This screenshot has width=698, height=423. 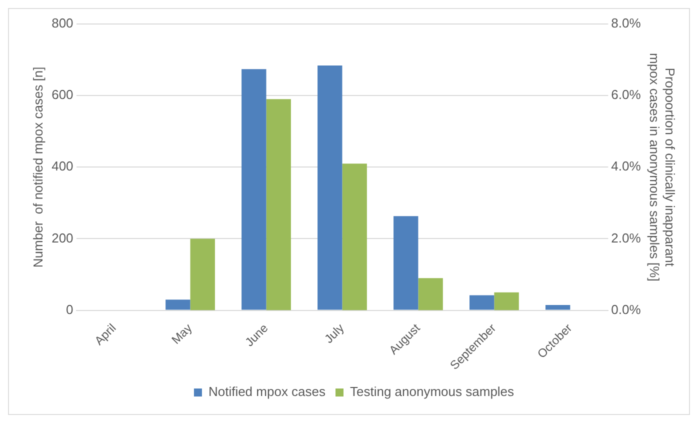 What do you see at coordinates (626, 309) in the screenshot?
I see `y2-tick-label: 0.0%` at bounding box center [626, 309].